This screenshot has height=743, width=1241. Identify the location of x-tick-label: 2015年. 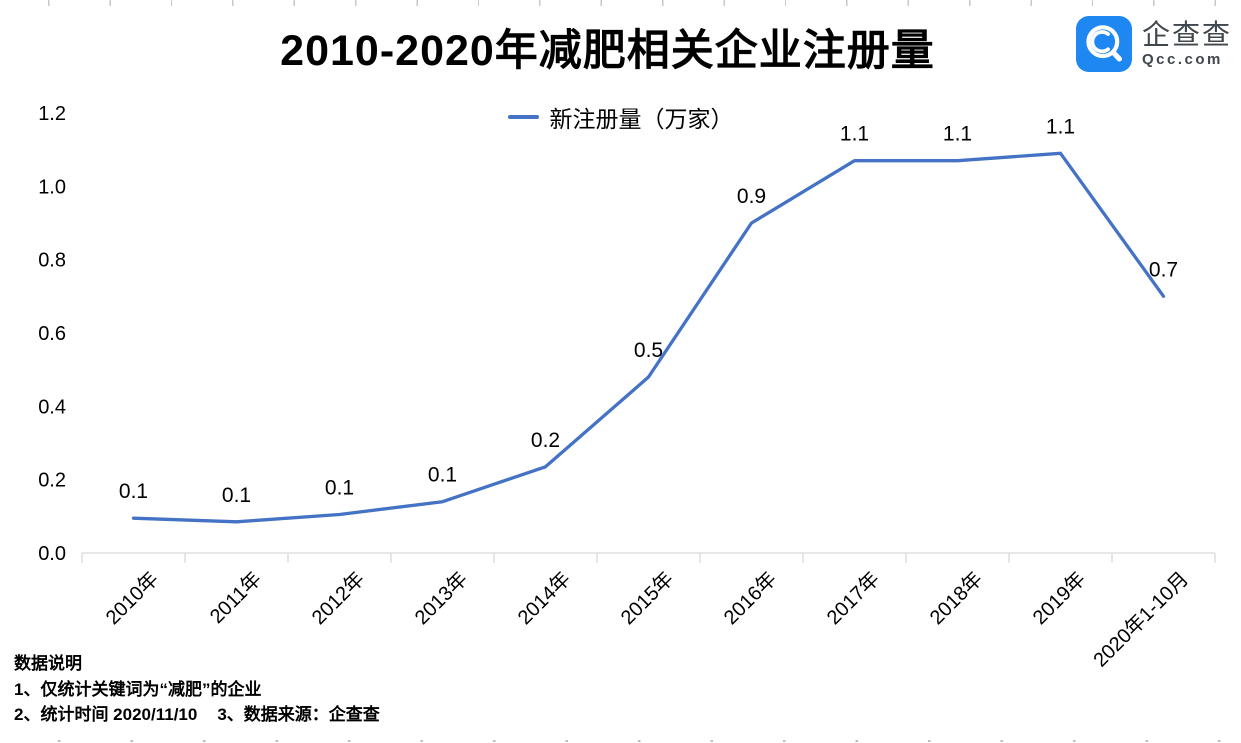
(647, 598).